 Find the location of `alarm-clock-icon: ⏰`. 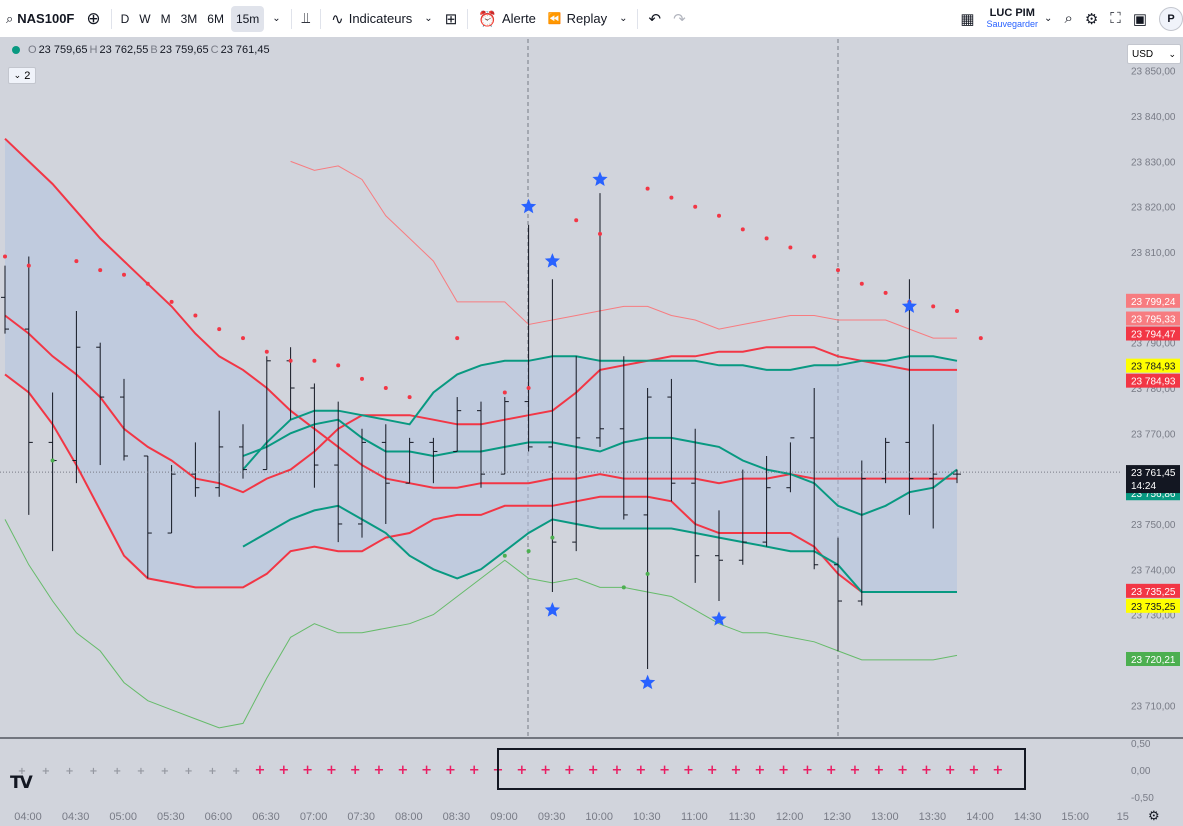

alarm-clock-icon: ⏰ is located at coordinates (487, 19).